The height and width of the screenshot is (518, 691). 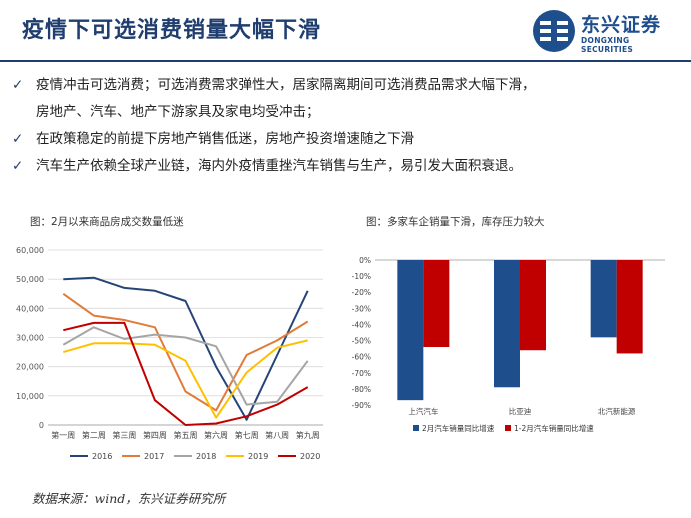 What do you see at coordinates (361, 292) in the screenshot?
I see `y-tick-label: -20%` at bounding box center [361, 292].